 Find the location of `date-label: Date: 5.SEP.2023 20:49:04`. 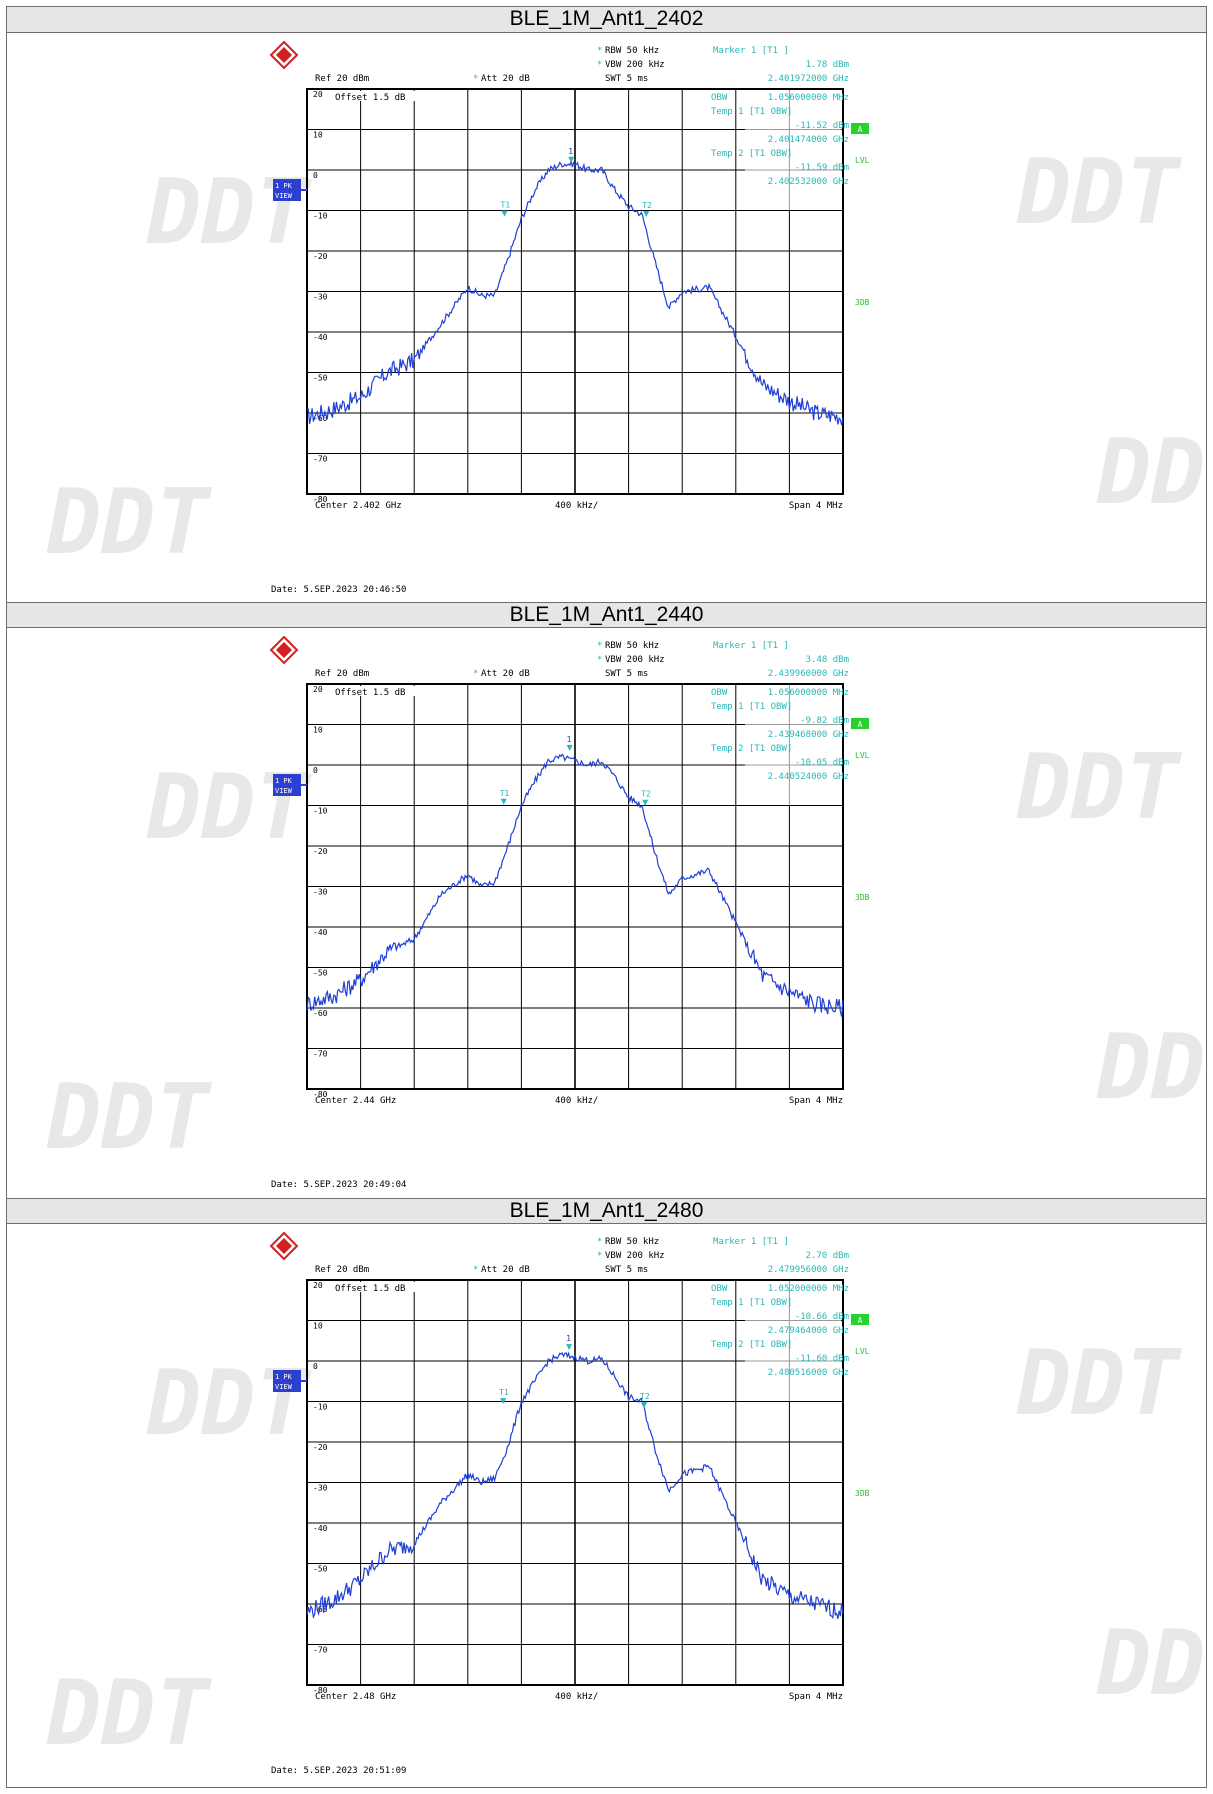

date-label: Date: 5.SEP.2023 20:49:04 is located at coordinates (338, 1185).